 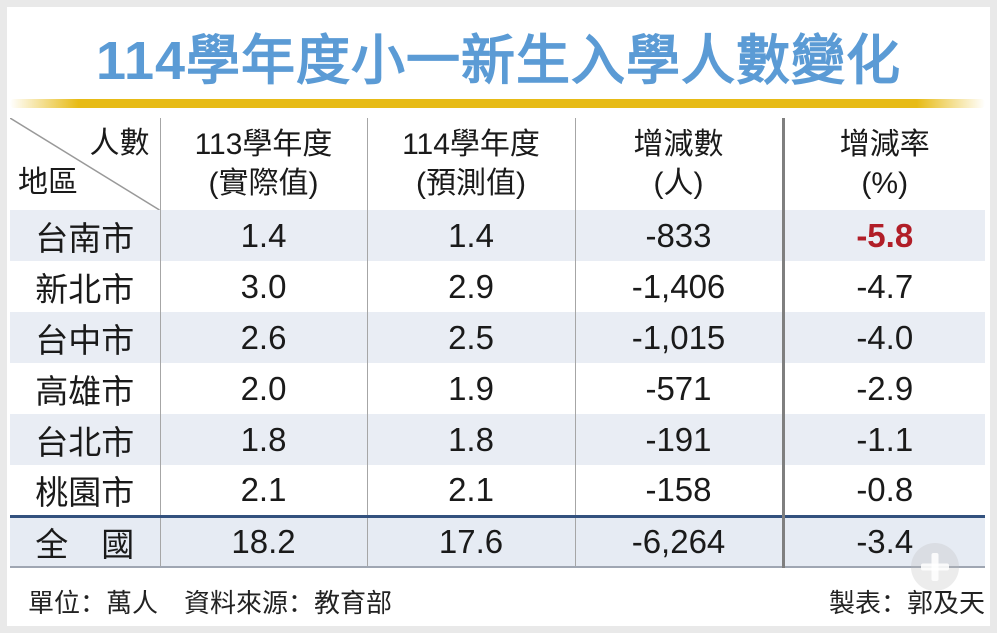 What do you see at coordinates (678, 183) in the screenshot?
I see `column-header-line2: (人)` at bounding box center [678, 183].